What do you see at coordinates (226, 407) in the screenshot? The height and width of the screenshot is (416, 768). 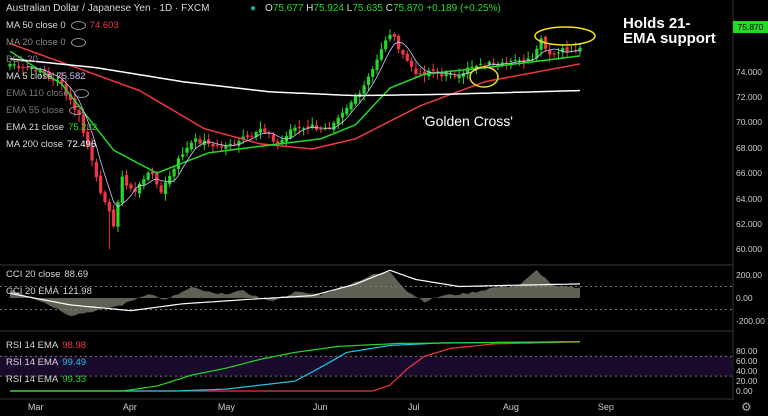 I see `x-tick-label: May` at bounding box center [226, 407].